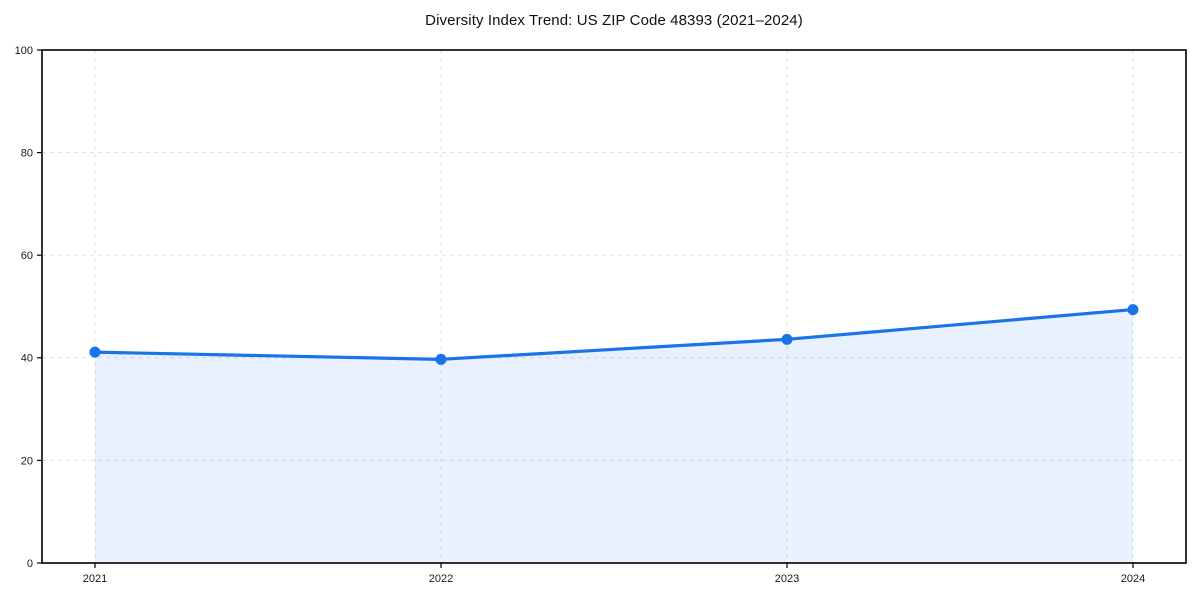  Describe the element at coordinates (787, 579) in the screenshot. I see `x-tick-label: 2023` at that location.